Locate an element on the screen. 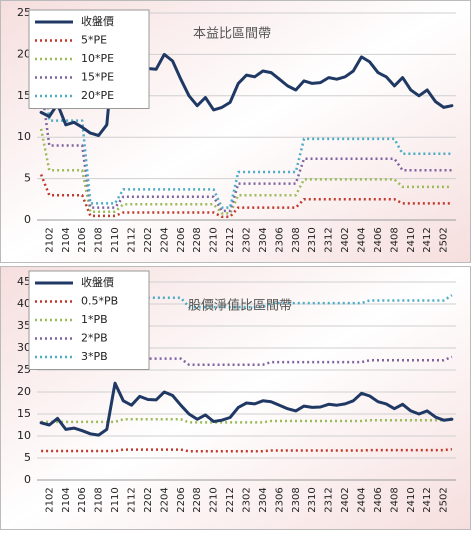 This screenshot has width=471, height=534. legend-label: 5*PE is located at coordinates (94, 40).